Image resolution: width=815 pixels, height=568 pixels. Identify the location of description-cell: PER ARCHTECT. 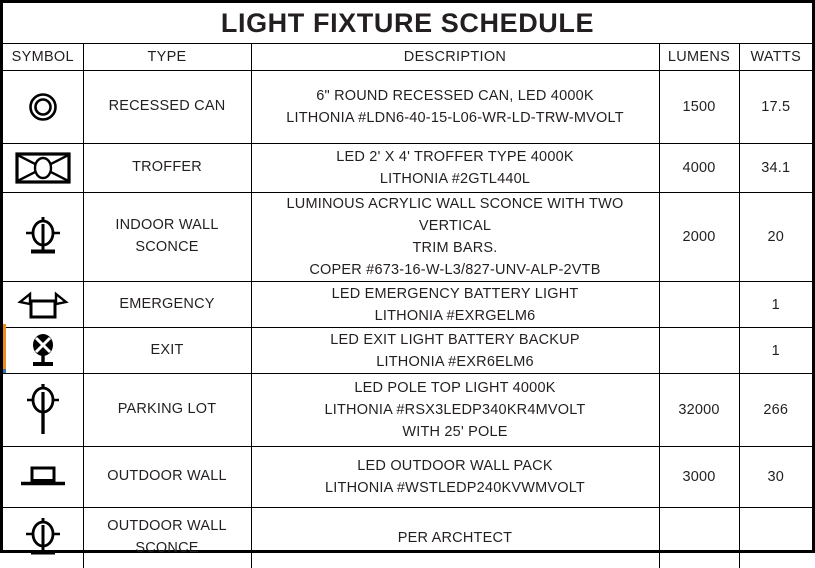
(455, 537).